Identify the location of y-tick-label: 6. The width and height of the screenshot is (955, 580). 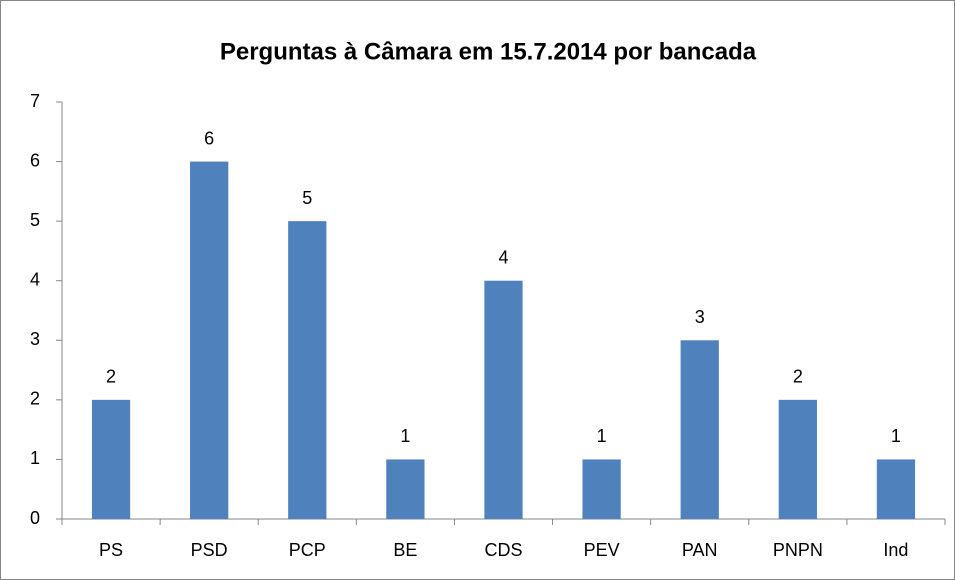
(35, 160).